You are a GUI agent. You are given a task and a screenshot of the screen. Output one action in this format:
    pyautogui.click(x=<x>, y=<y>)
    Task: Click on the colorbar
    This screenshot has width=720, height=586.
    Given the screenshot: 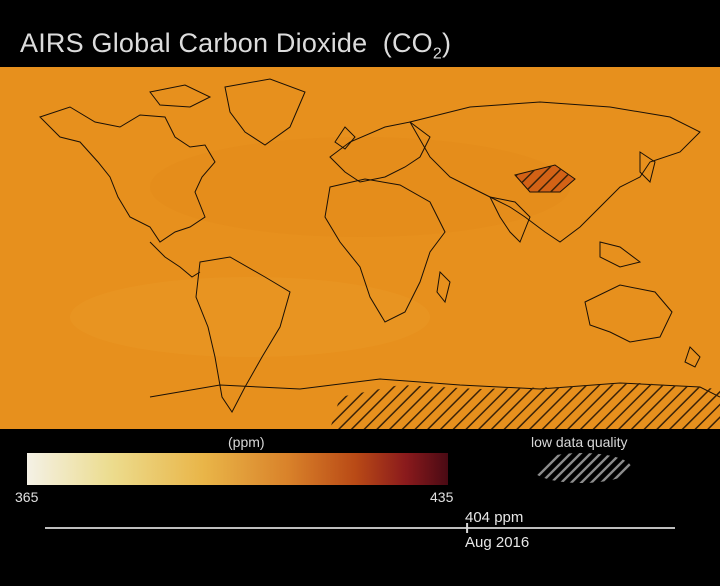 What is the action you would take?
    pyautogui.click(x=237, y=469)
    